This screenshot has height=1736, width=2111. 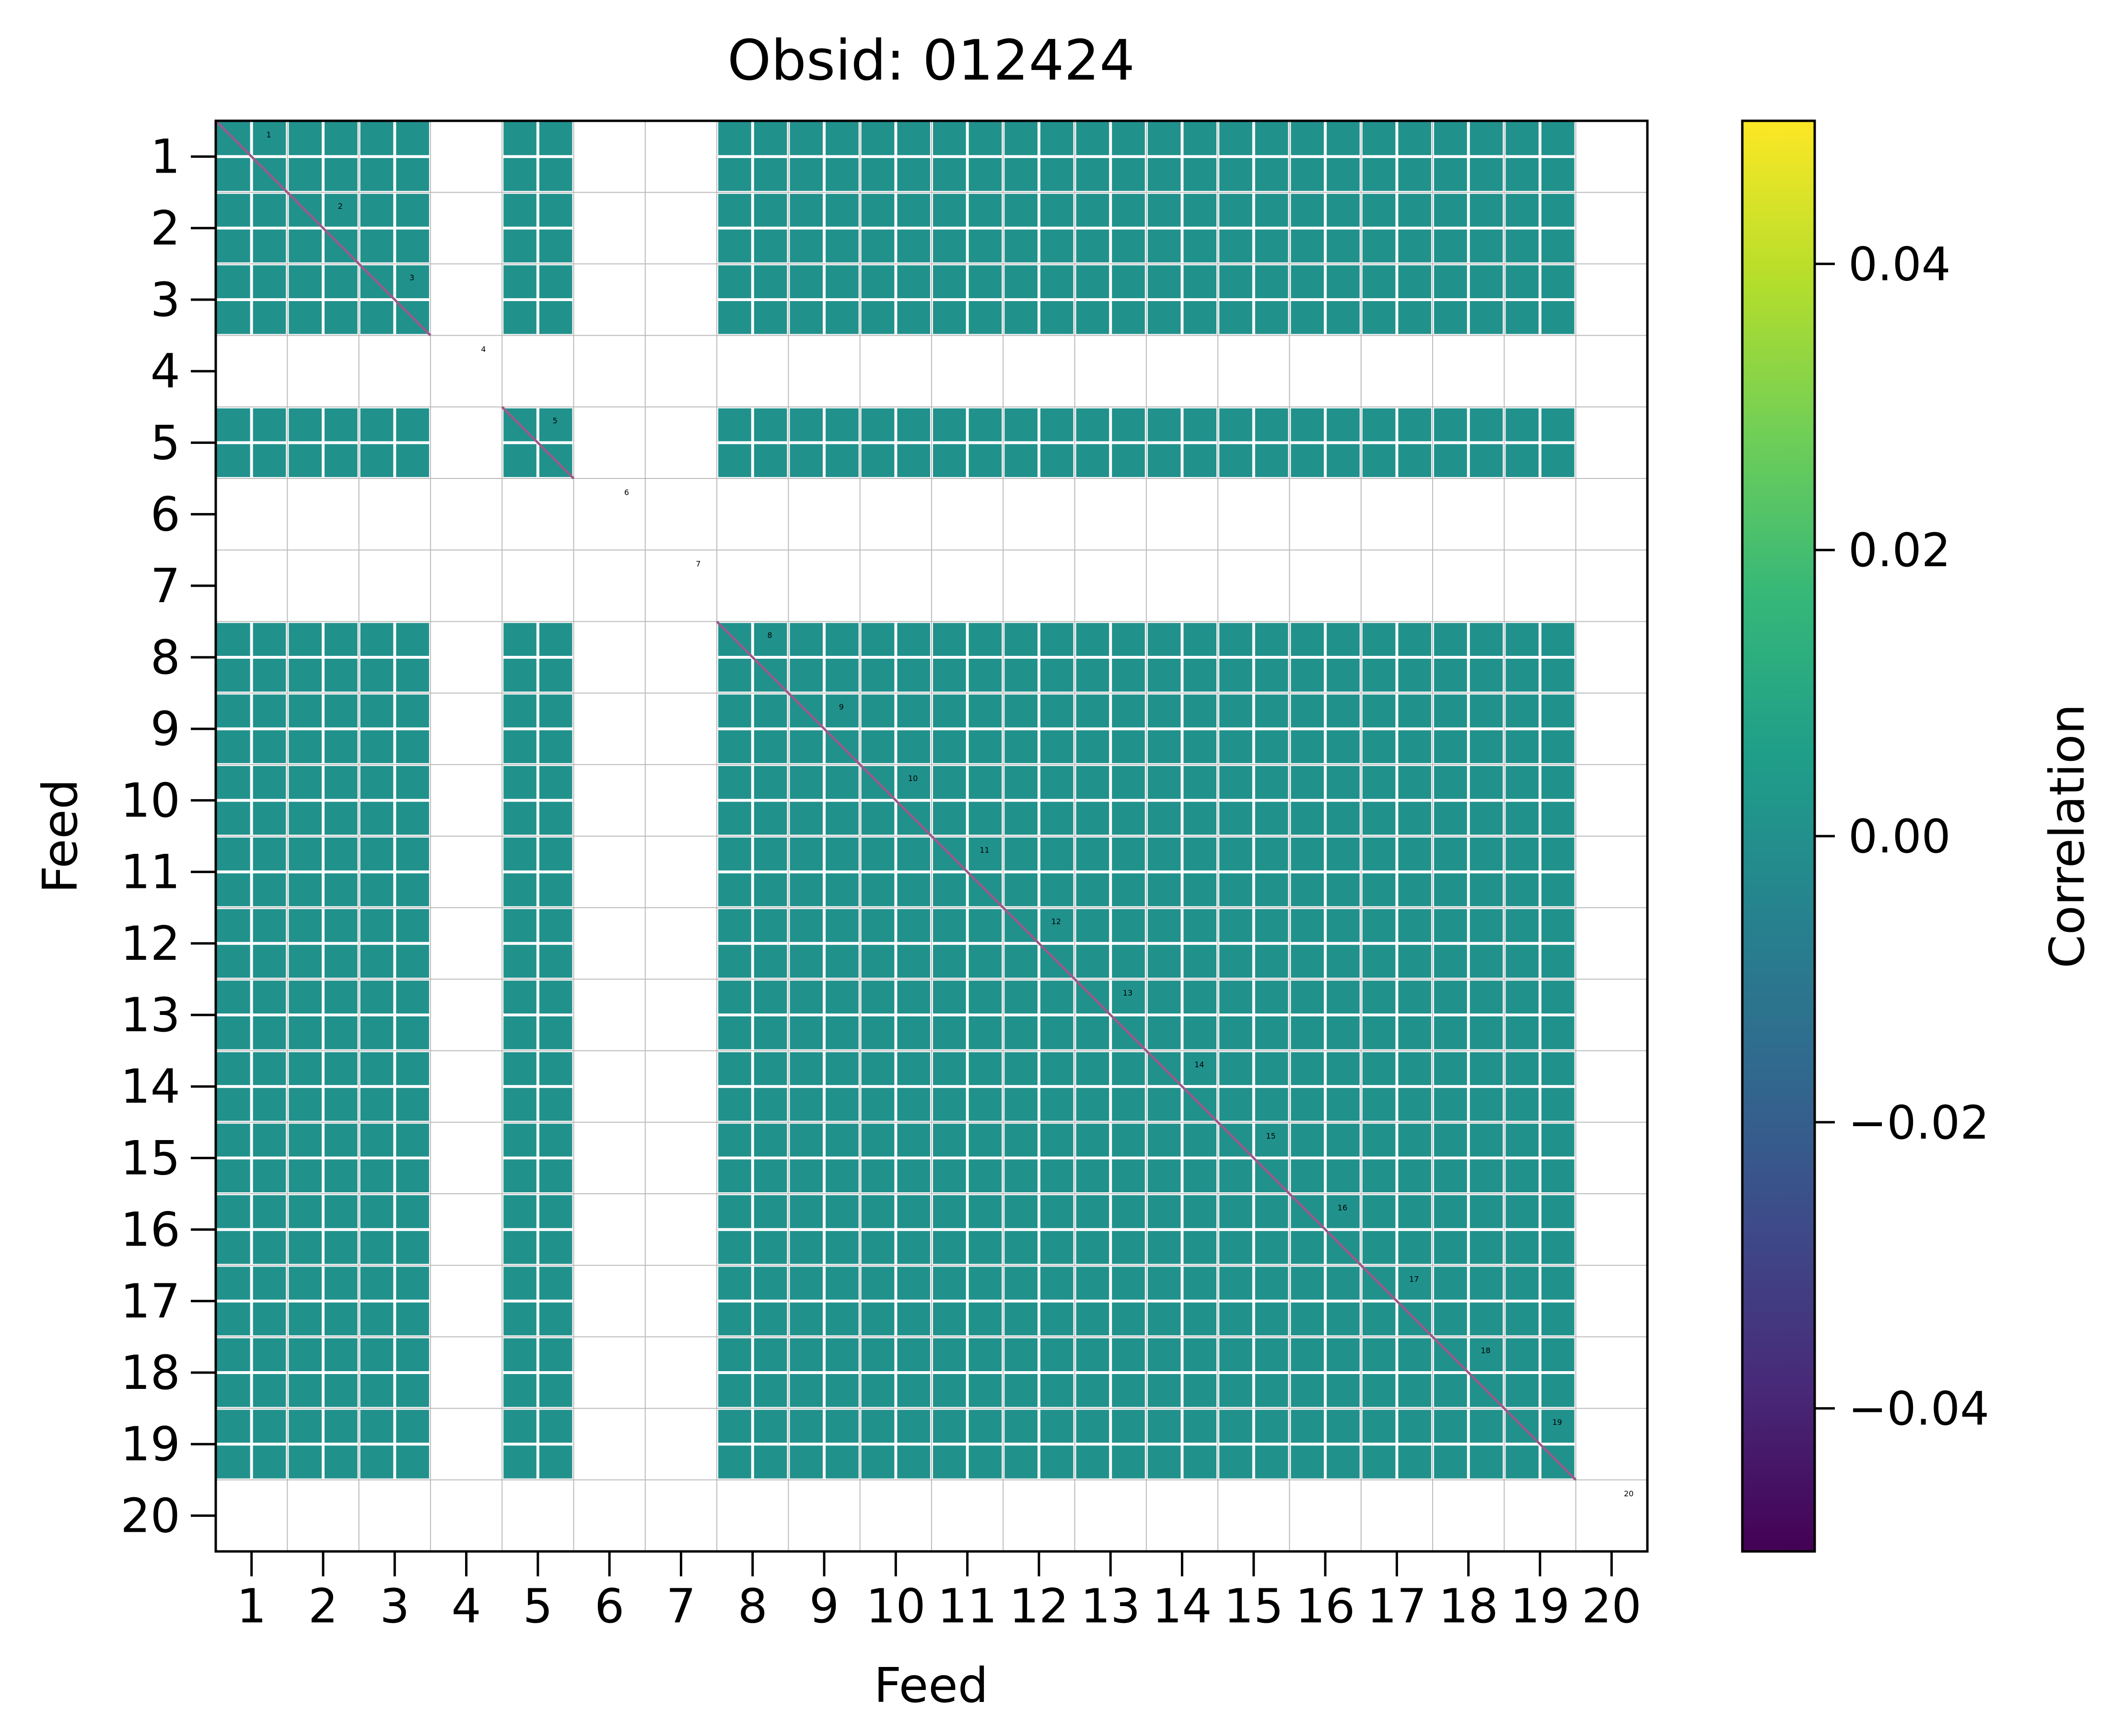 I want to click on colorbar-gradient, so click(x=1778, y=836).